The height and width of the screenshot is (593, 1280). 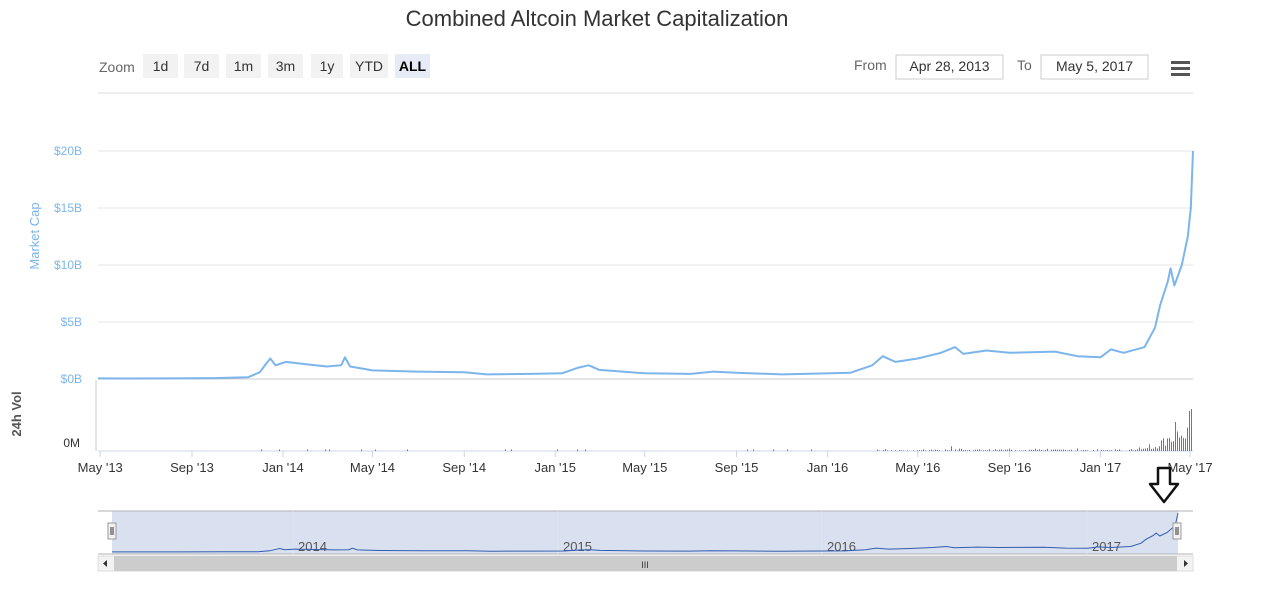 What do you see at coordinates (1186, 563) in the screenshot?
I see `scrollbar-right-arrow-icon` at bounding box center [1186, 563].